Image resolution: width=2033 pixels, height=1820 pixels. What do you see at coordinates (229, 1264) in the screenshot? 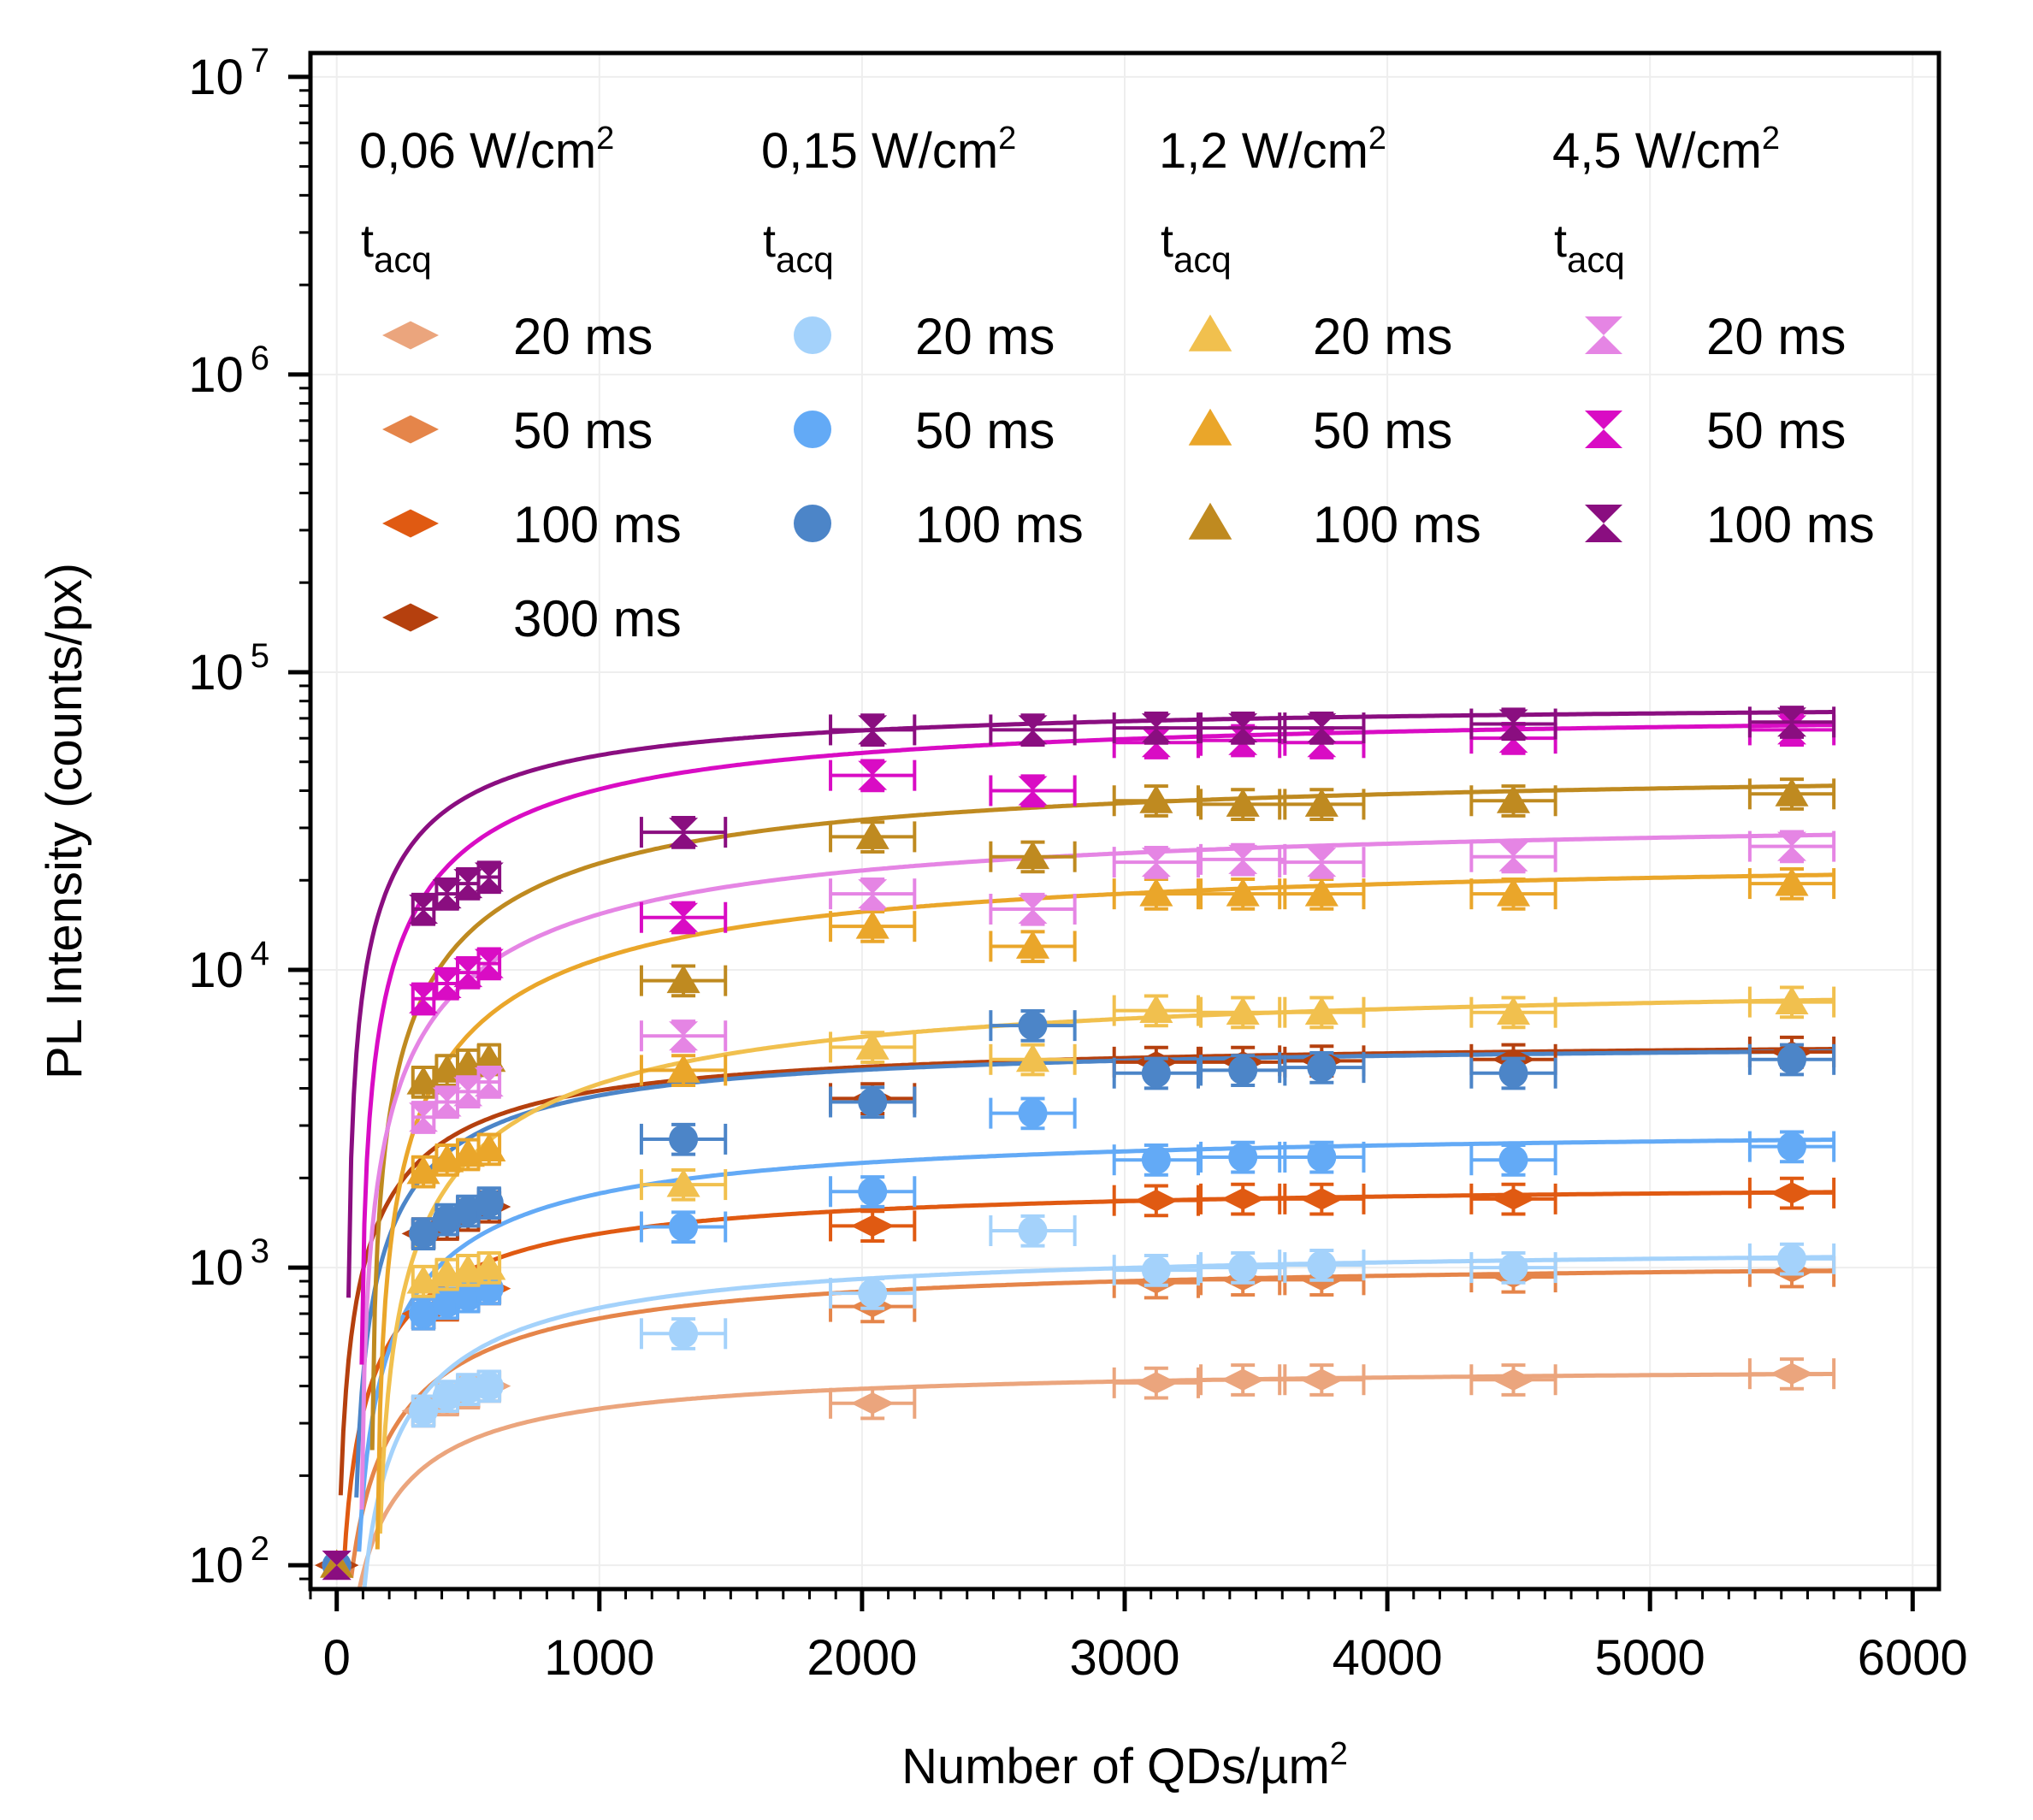
I see `y-tick-label: 10 3` at bounding box center [229, 1264].